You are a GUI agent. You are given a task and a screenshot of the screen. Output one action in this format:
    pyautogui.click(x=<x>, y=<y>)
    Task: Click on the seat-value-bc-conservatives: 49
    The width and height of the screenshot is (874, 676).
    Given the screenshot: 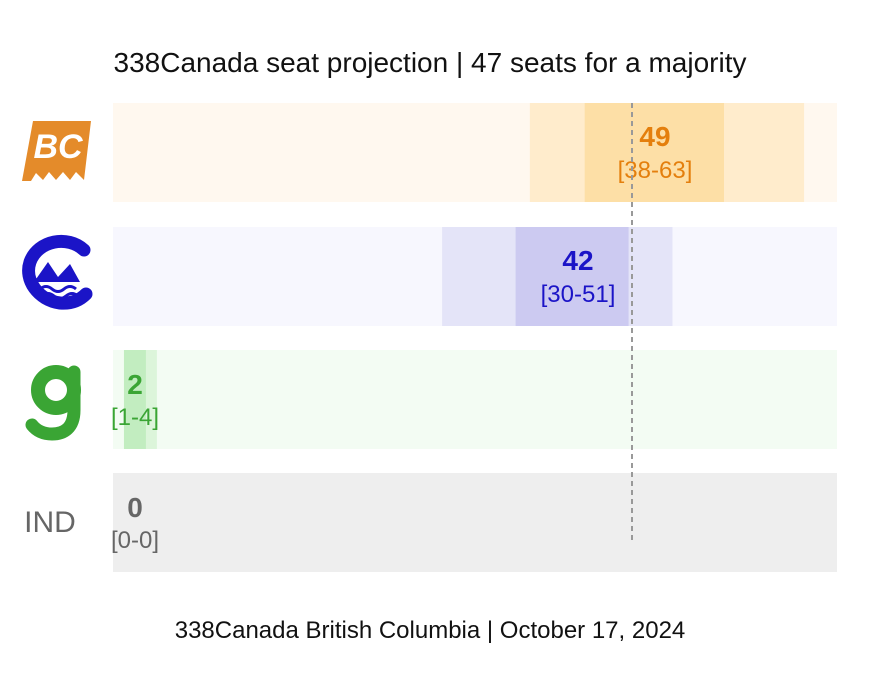 What is the action you would take?
    pyautogui.click(x=654, y=136)
    